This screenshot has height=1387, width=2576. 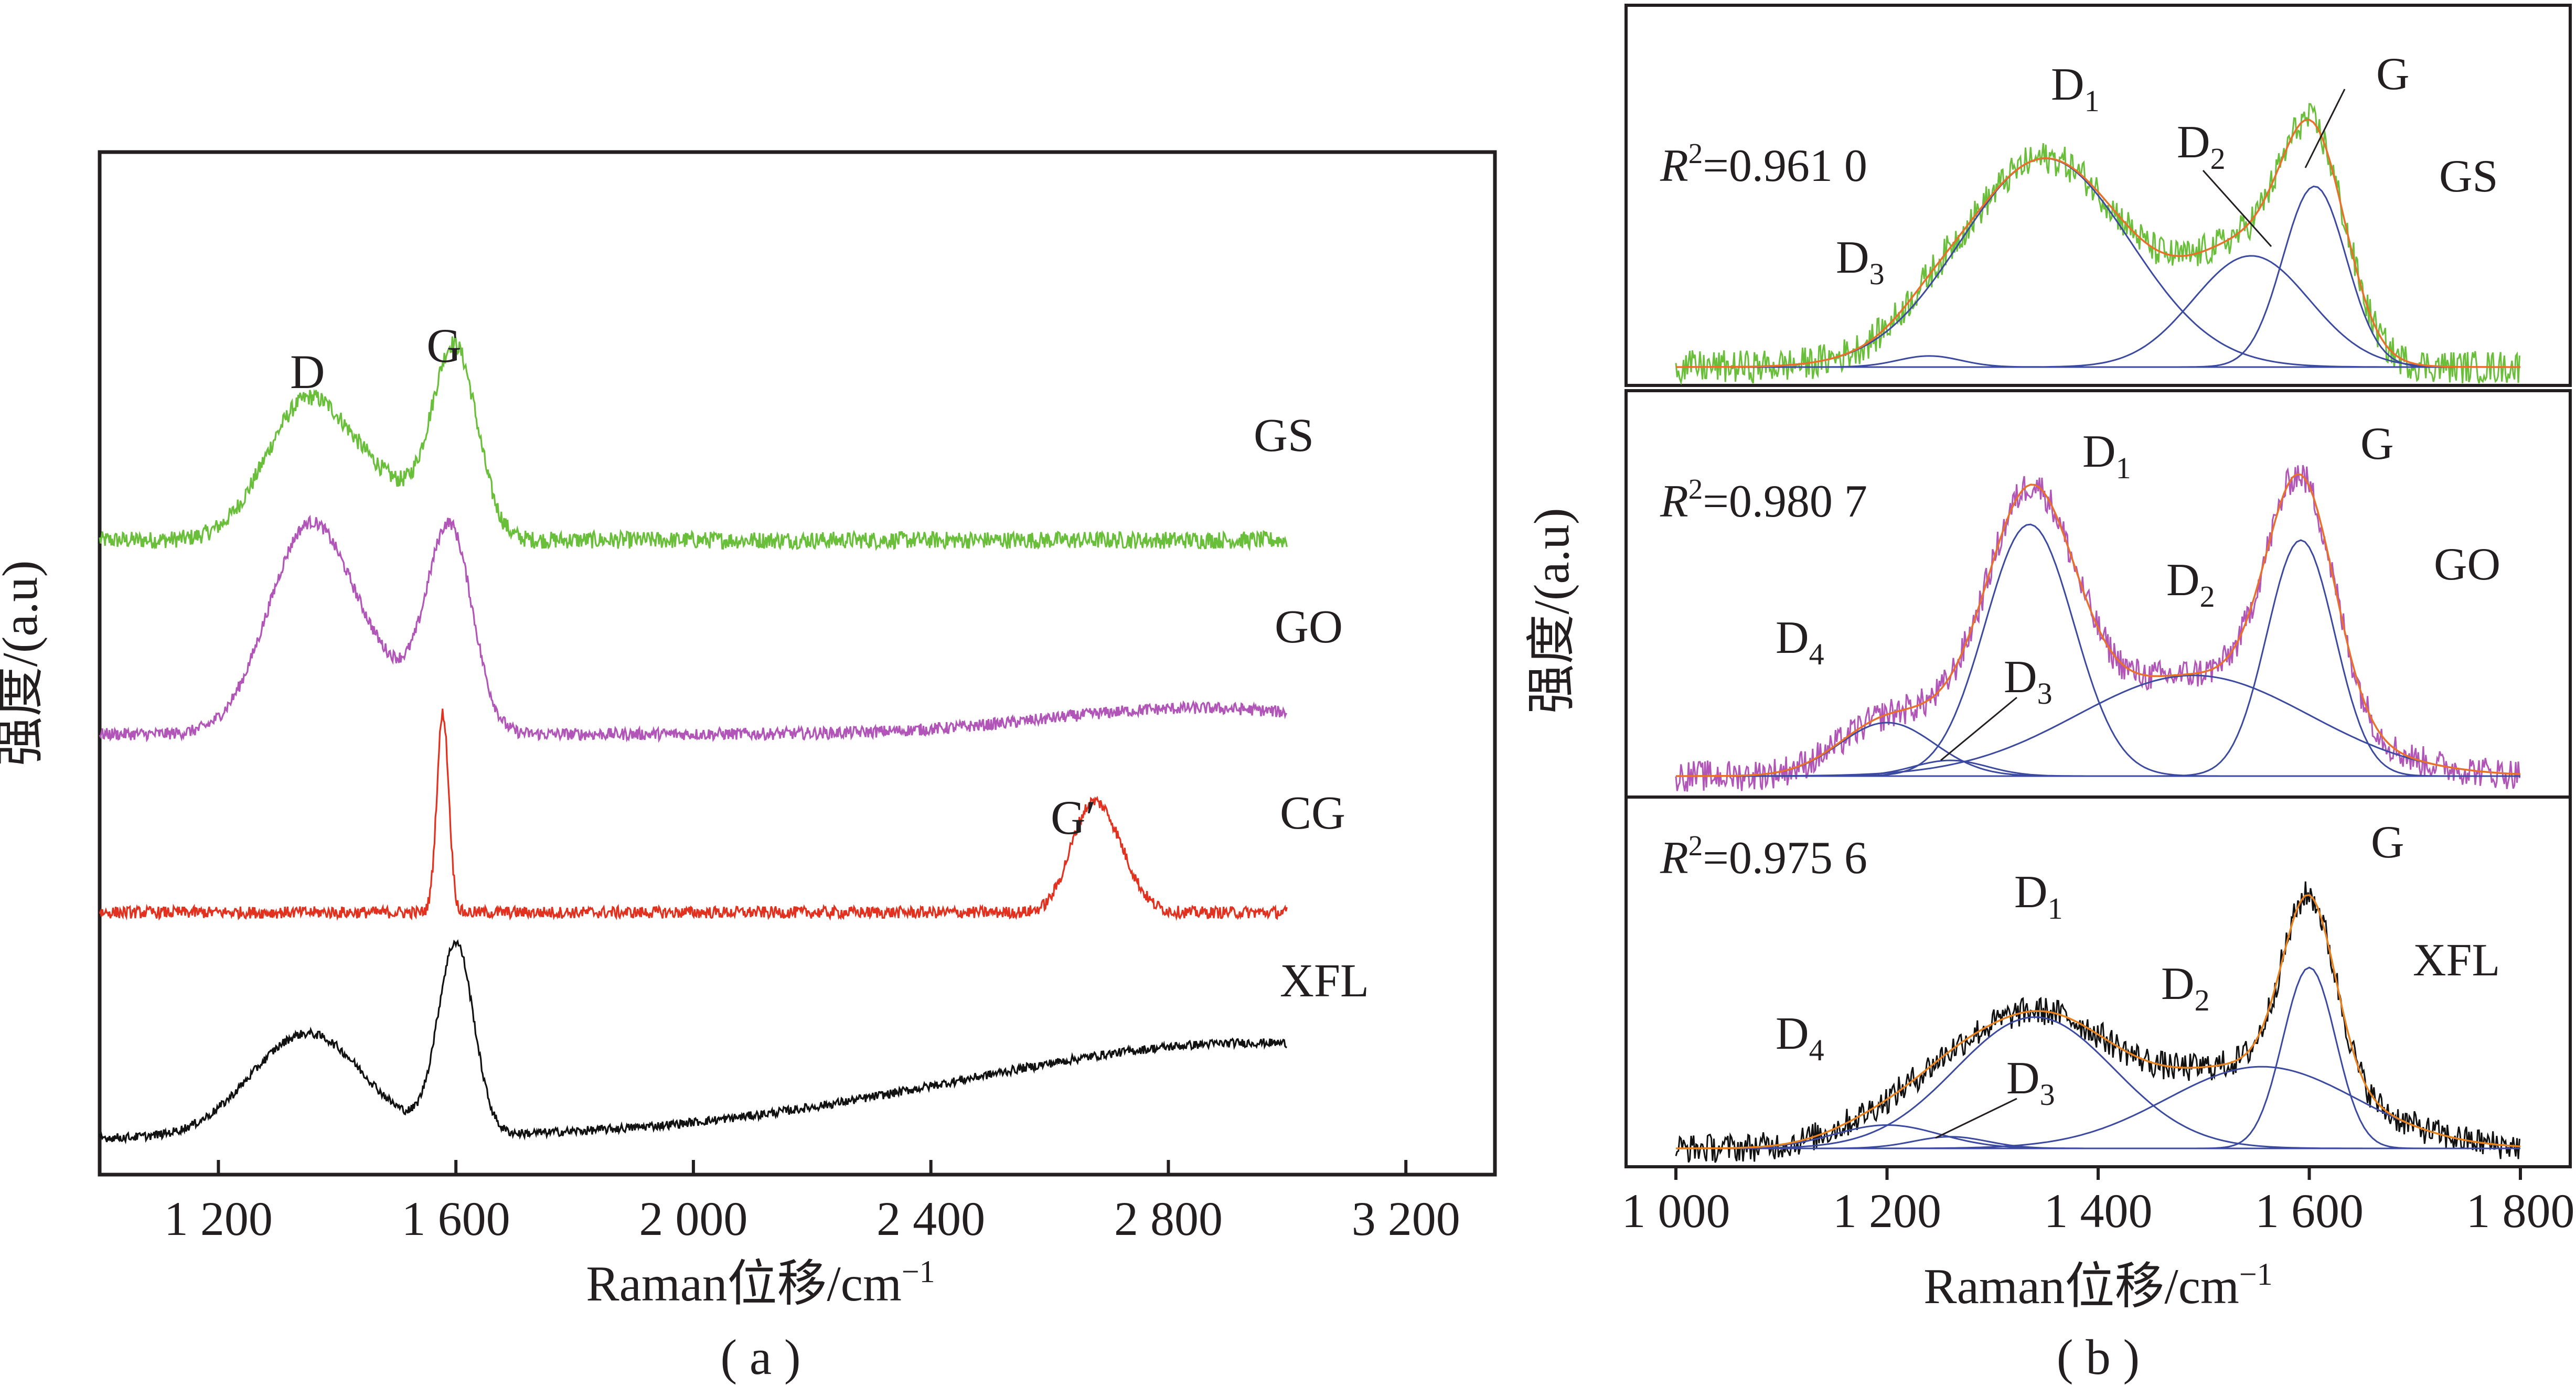 What do you see at coordinates (693, 815) in the screenshot?
I see `spectrum-cg` at bounding box center [693, 815].